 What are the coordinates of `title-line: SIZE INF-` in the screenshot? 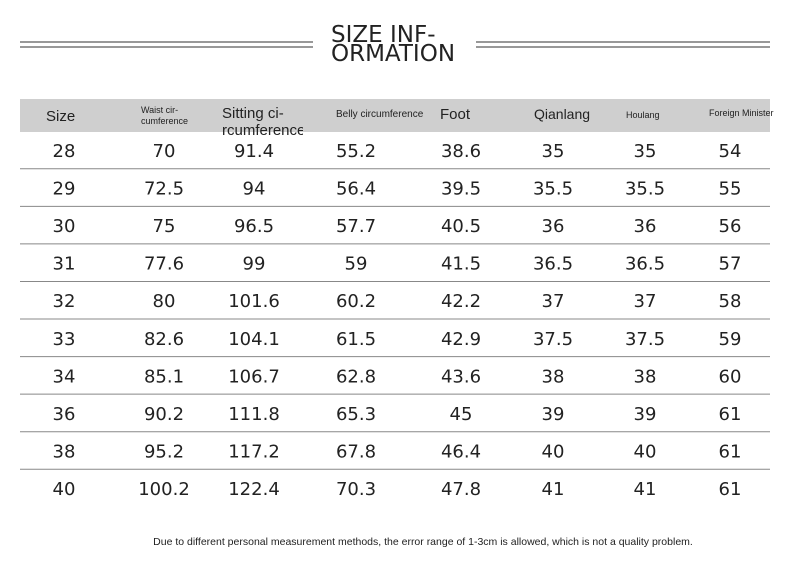 It's located at (383, 35).